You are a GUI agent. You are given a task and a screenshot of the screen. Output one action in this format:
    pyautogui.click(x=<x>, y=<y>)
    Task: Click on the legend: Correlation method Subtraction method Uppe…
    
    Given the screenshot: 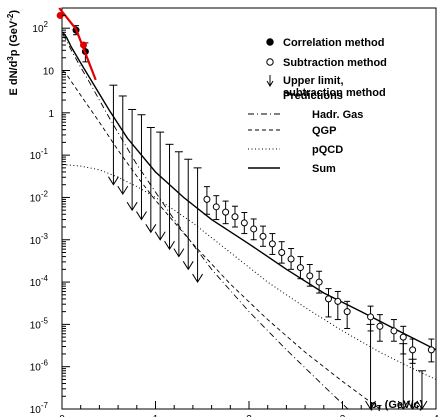 What is the action you would take?
    pyautogui.click(x=317, y=106)
    